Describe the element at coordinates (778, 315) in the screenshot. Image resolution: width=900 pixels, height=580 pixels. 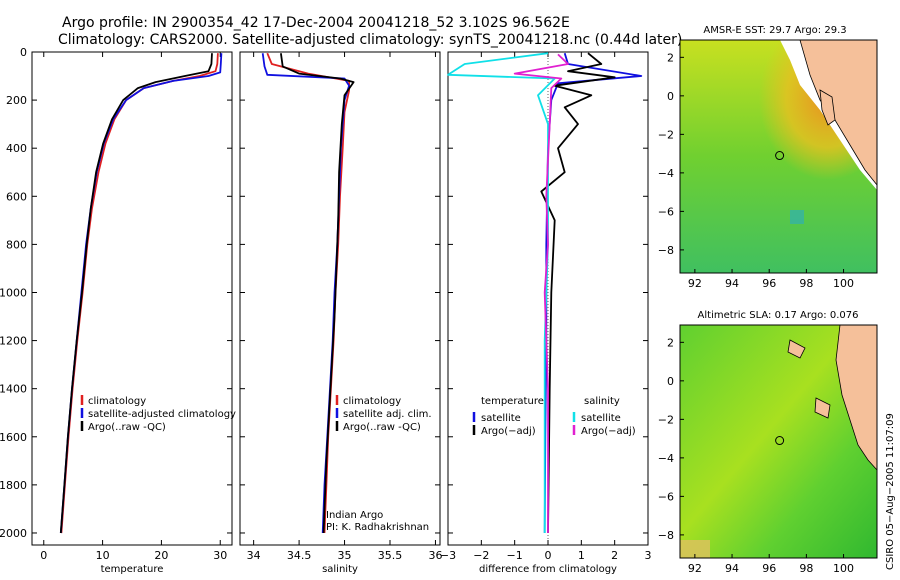
I see `sla-map-title: Altimetric SLA: 0.17 Argo: 0.076` at that location.